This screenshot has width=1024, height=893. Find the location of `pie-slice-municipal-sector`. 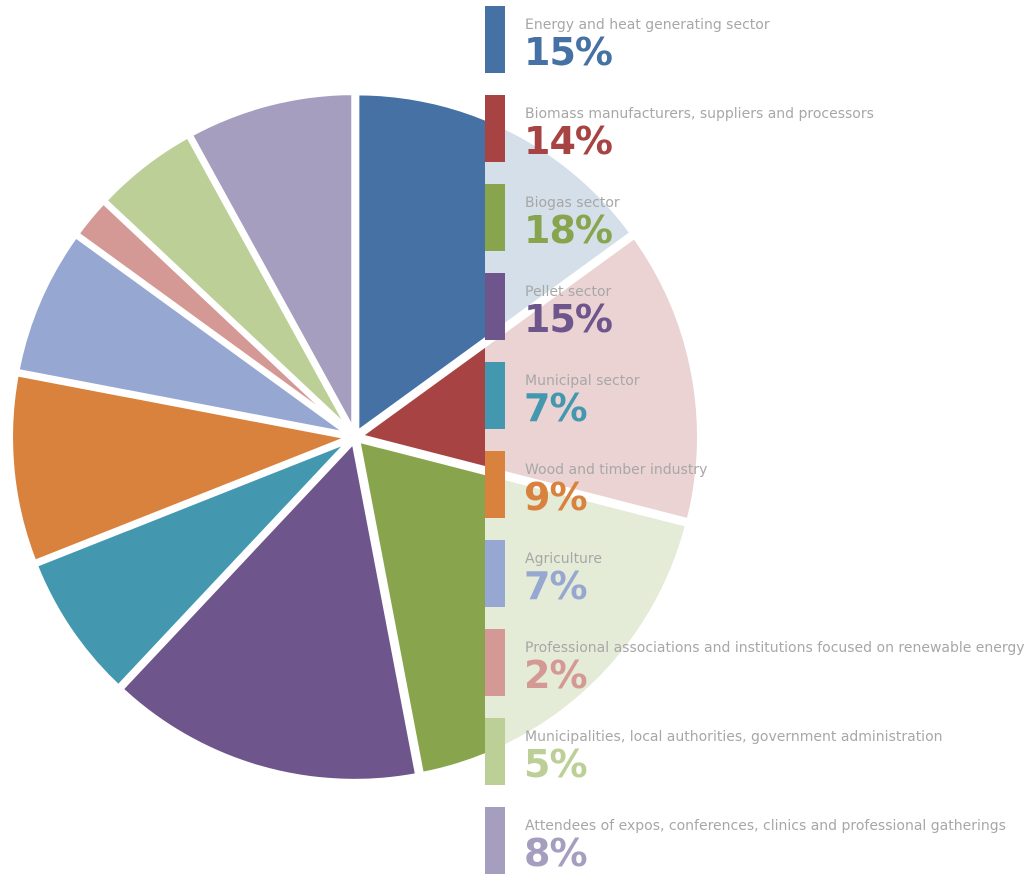

pie-slice-municipal-sector is located at coordinates (192, 564).